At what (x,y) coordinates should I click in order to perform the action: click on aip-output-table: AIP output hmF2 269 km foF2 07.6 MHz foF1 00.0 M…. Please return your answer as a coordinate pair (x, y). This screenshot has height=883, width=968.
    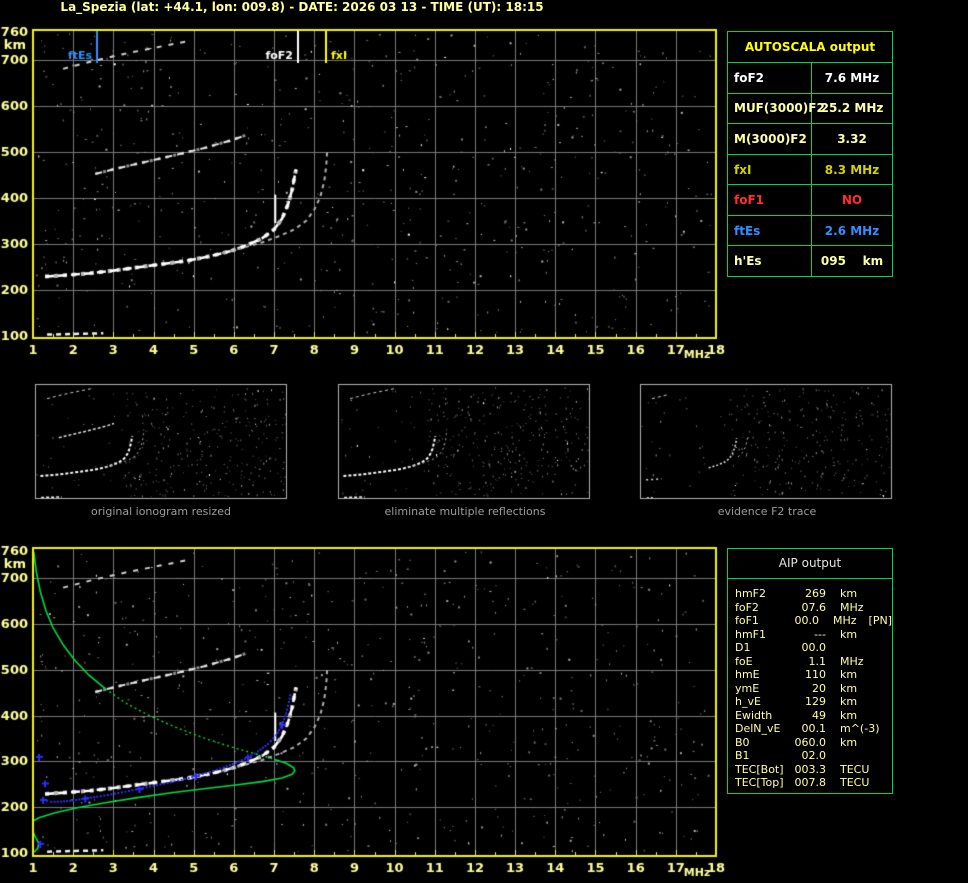
    Looking at the image, I should click on (810, 671).